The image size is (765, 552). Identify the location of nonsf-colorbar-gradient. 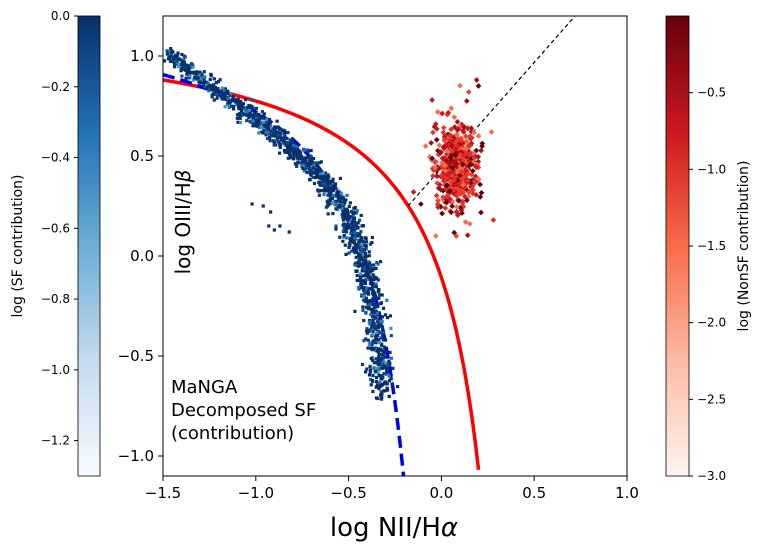
(677, 246).